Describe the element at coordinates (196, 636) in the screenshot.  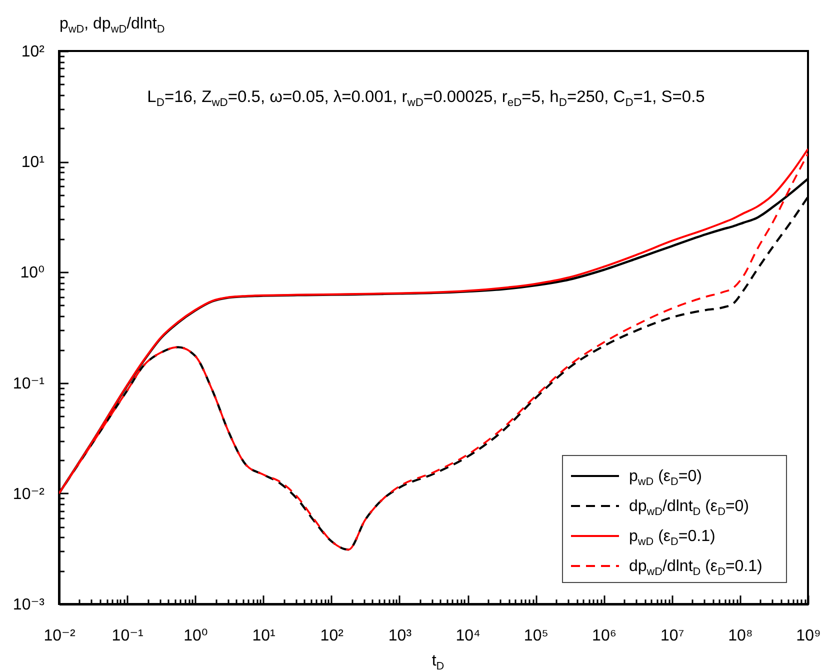
I see `x-tick-label: 10⁰` at that location.